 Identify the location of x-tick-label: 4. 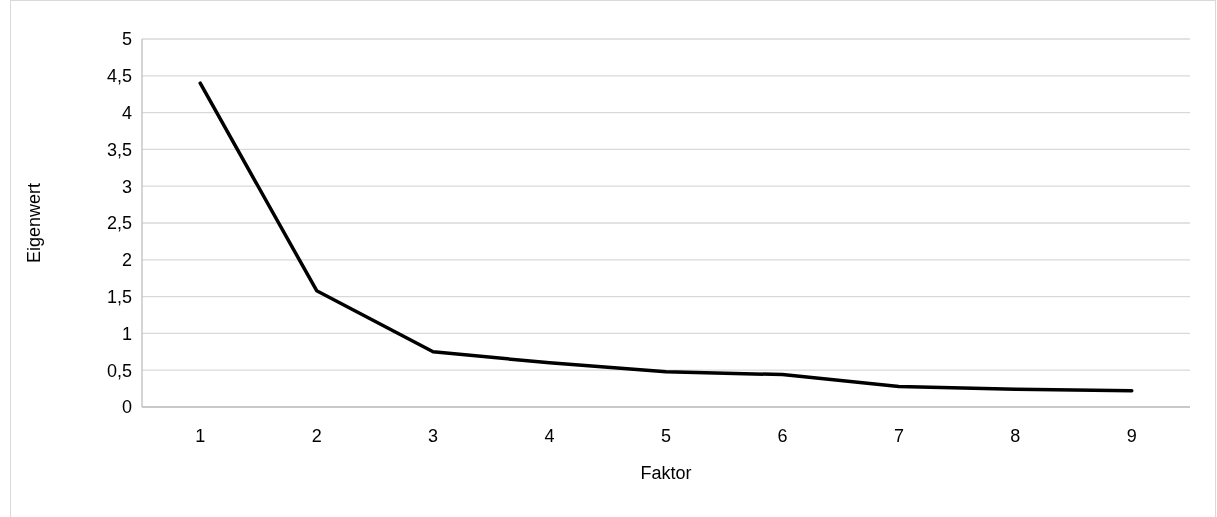
(549, 436).